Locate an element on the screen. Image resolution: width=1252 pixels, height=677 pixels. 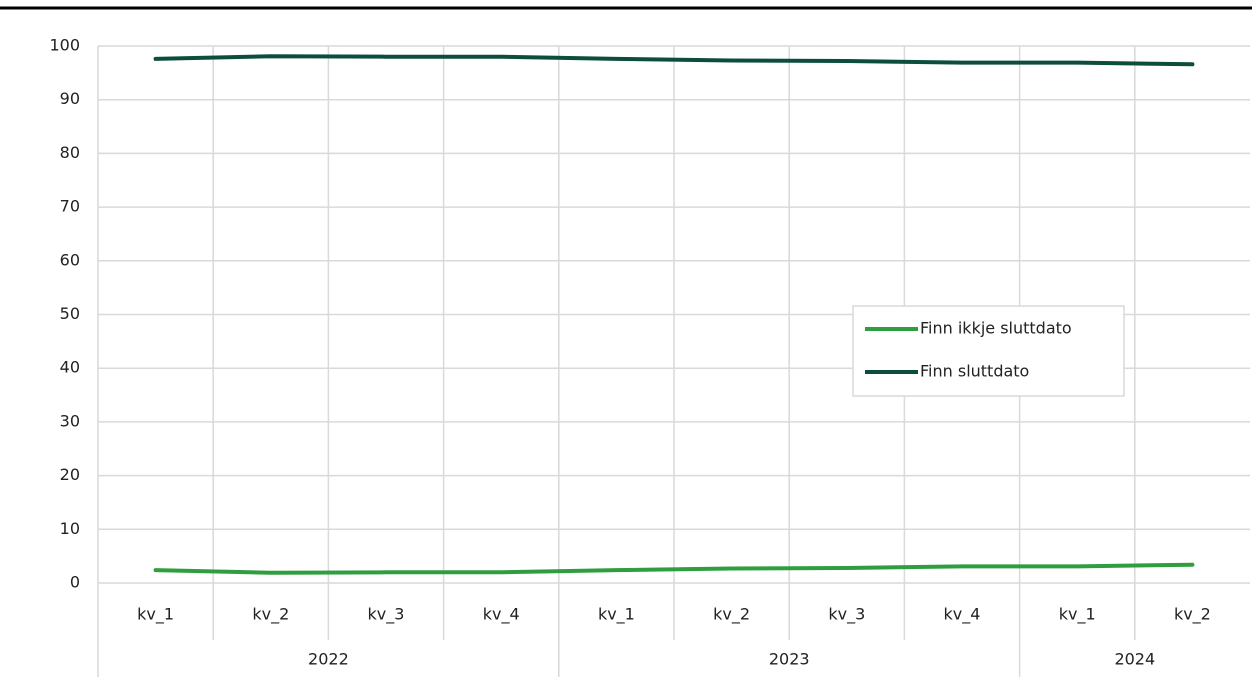
group-label: 2023 is located at coordinates (789, 659).